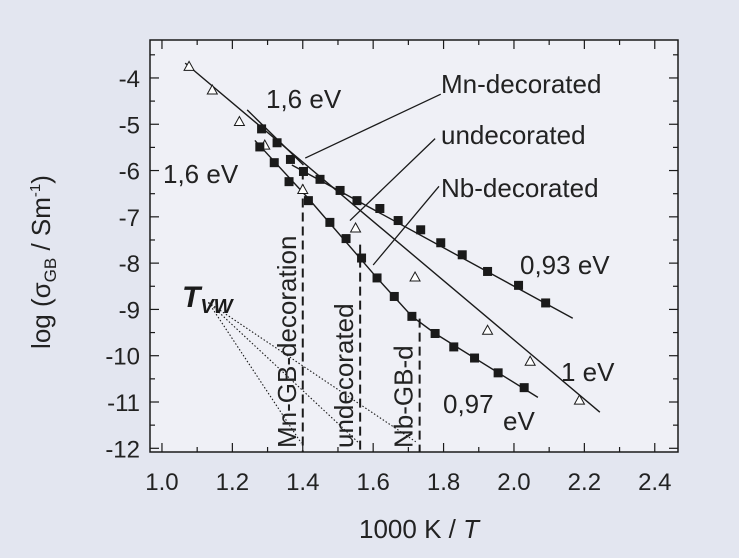  I want to click on activation-energy-label-mn-high: 1,6 eV, so click(304, 99).